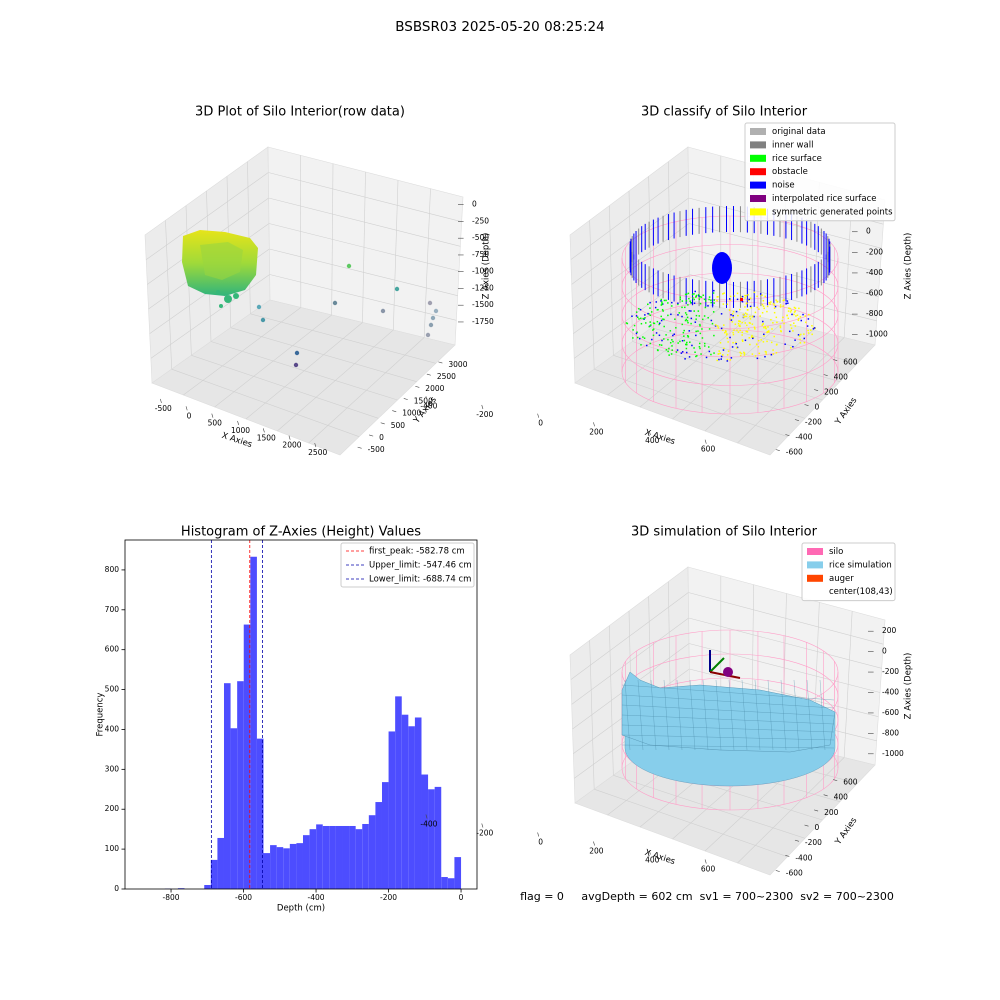  What do you see at coordinates (813, 422) in the screenshot?
I see `y-tick-label: -200` at bounding box center [813, 422].